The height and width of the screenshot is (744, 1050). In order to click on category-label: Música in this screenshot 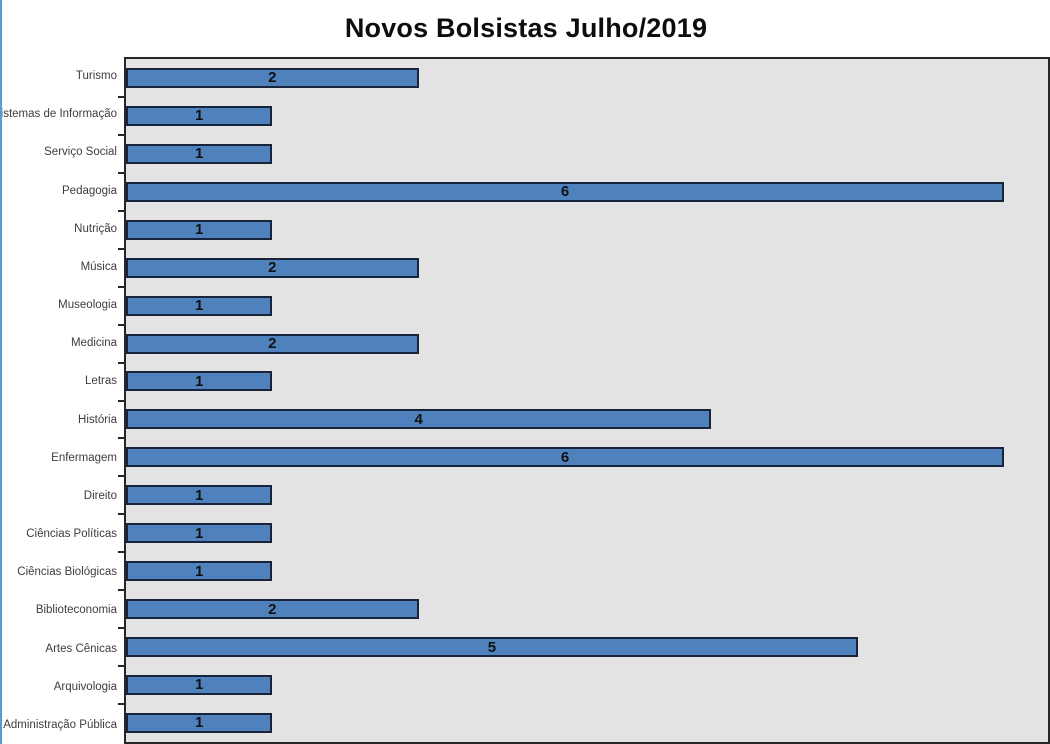, I will do `click(98, 266)`.